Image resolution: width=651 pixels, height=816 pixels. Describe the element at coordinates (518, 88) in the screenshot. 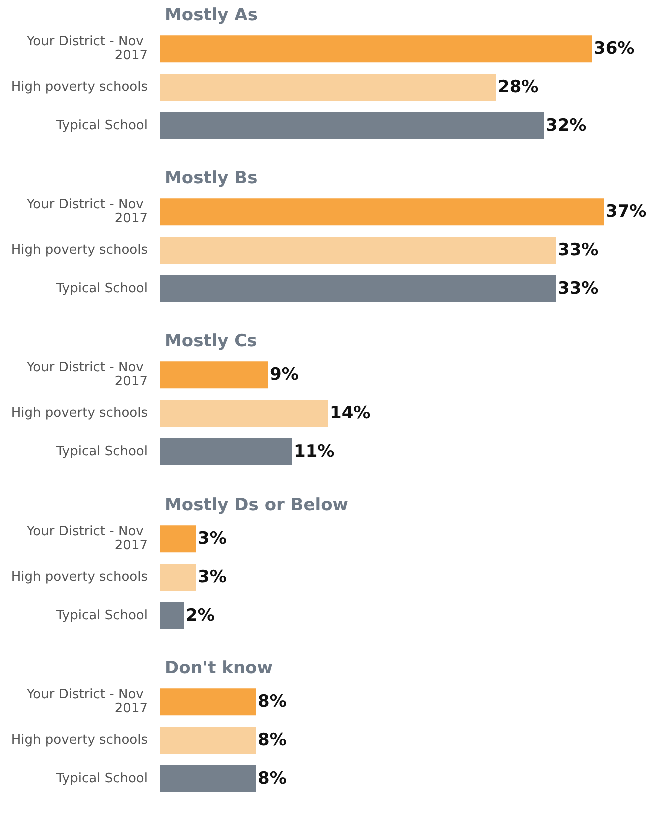

I see `data-label: 28%` at that location.